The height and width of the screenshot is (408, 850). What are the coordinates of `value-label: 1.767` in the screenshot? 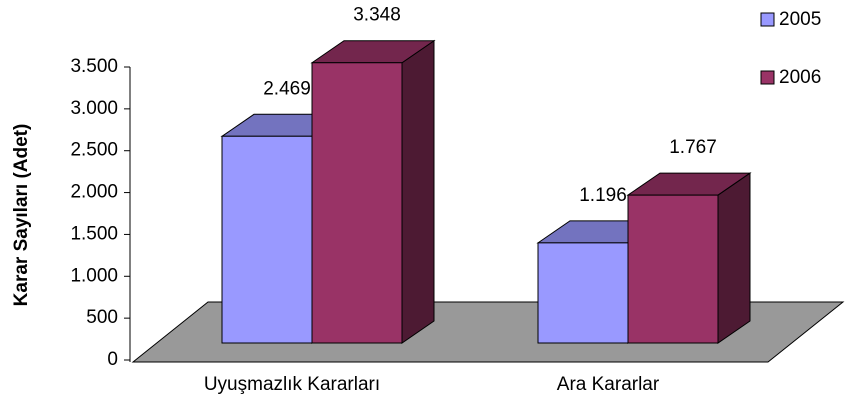 It's located at (693, 147).